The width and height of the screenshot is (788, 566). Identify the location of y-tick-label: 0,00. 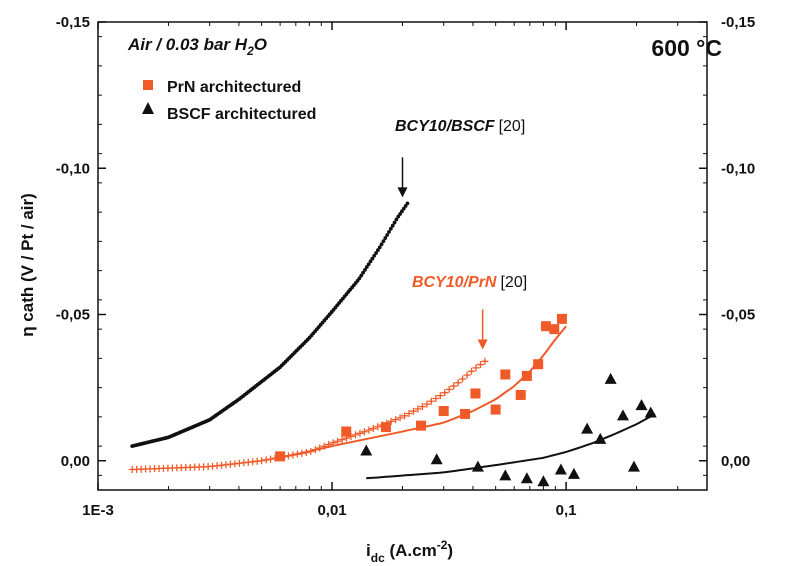
(75, 461).